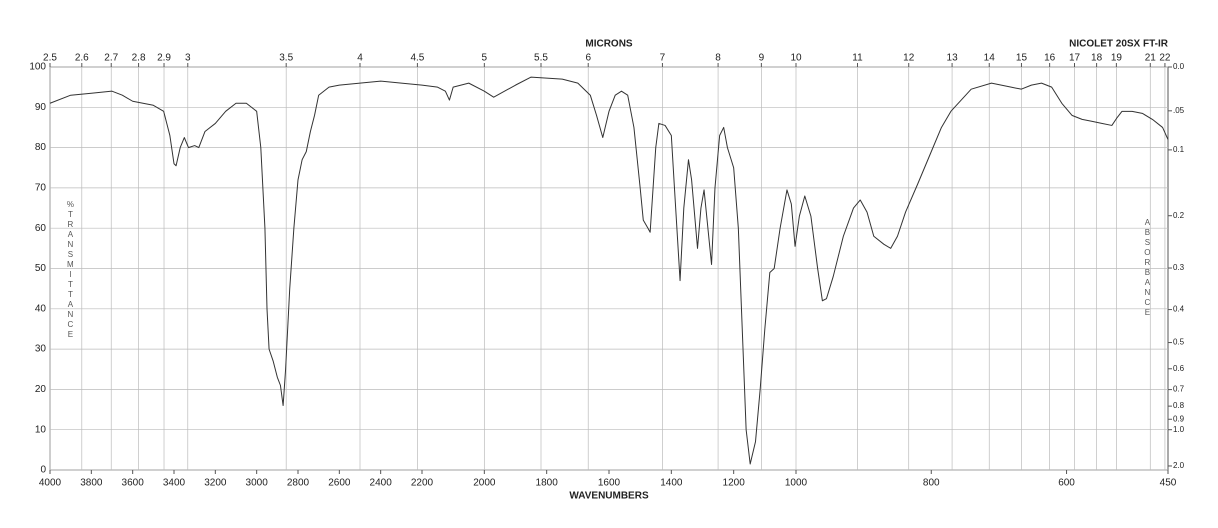 Image resolution: width=1218 pixels, height=528 pixels. Describe the element at coordinates (609, 483) in the screenshot. I see `x-tick-label: 1600` at that location.